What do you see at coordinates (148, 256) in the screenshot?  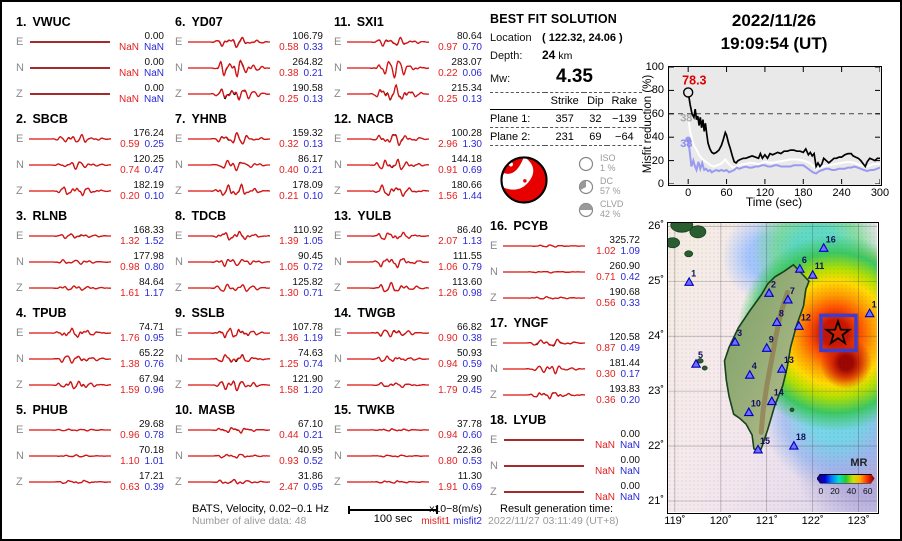 I see `amplitude-value: 177.98` at bounding box center [148, 256].